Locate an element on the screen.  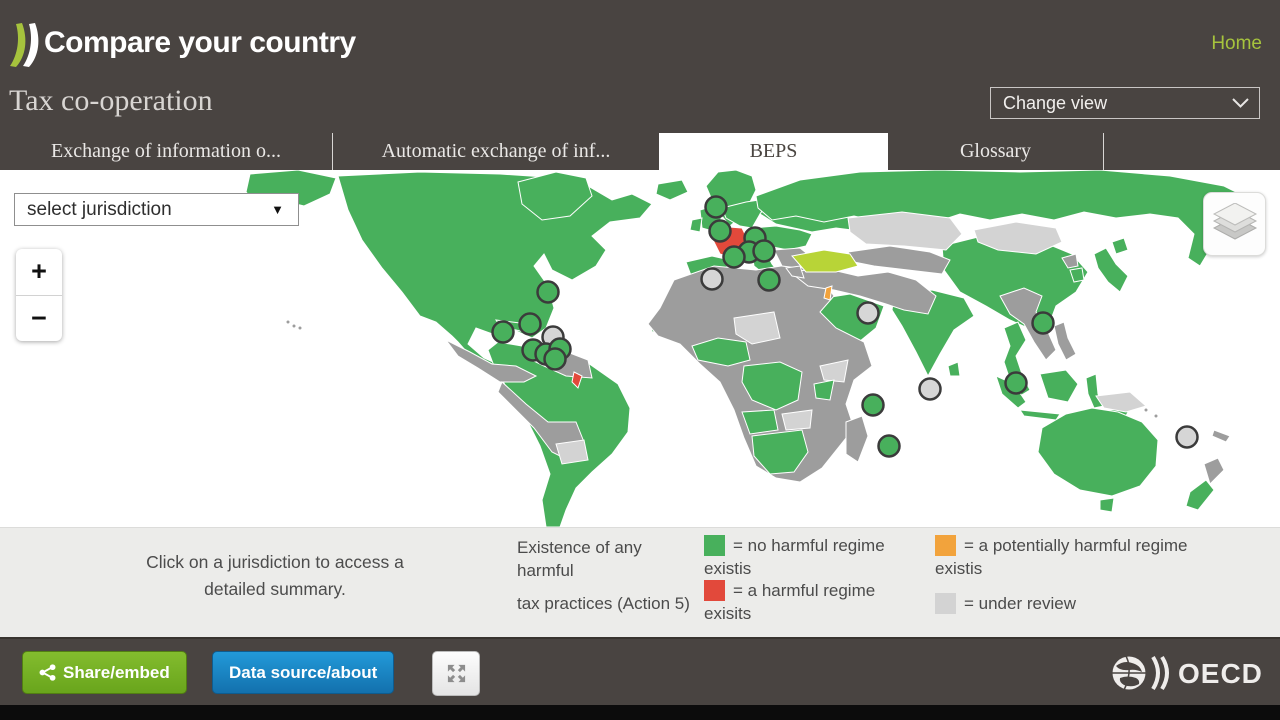
page-title: Tax co-operation is located at coordinates (111, 100).